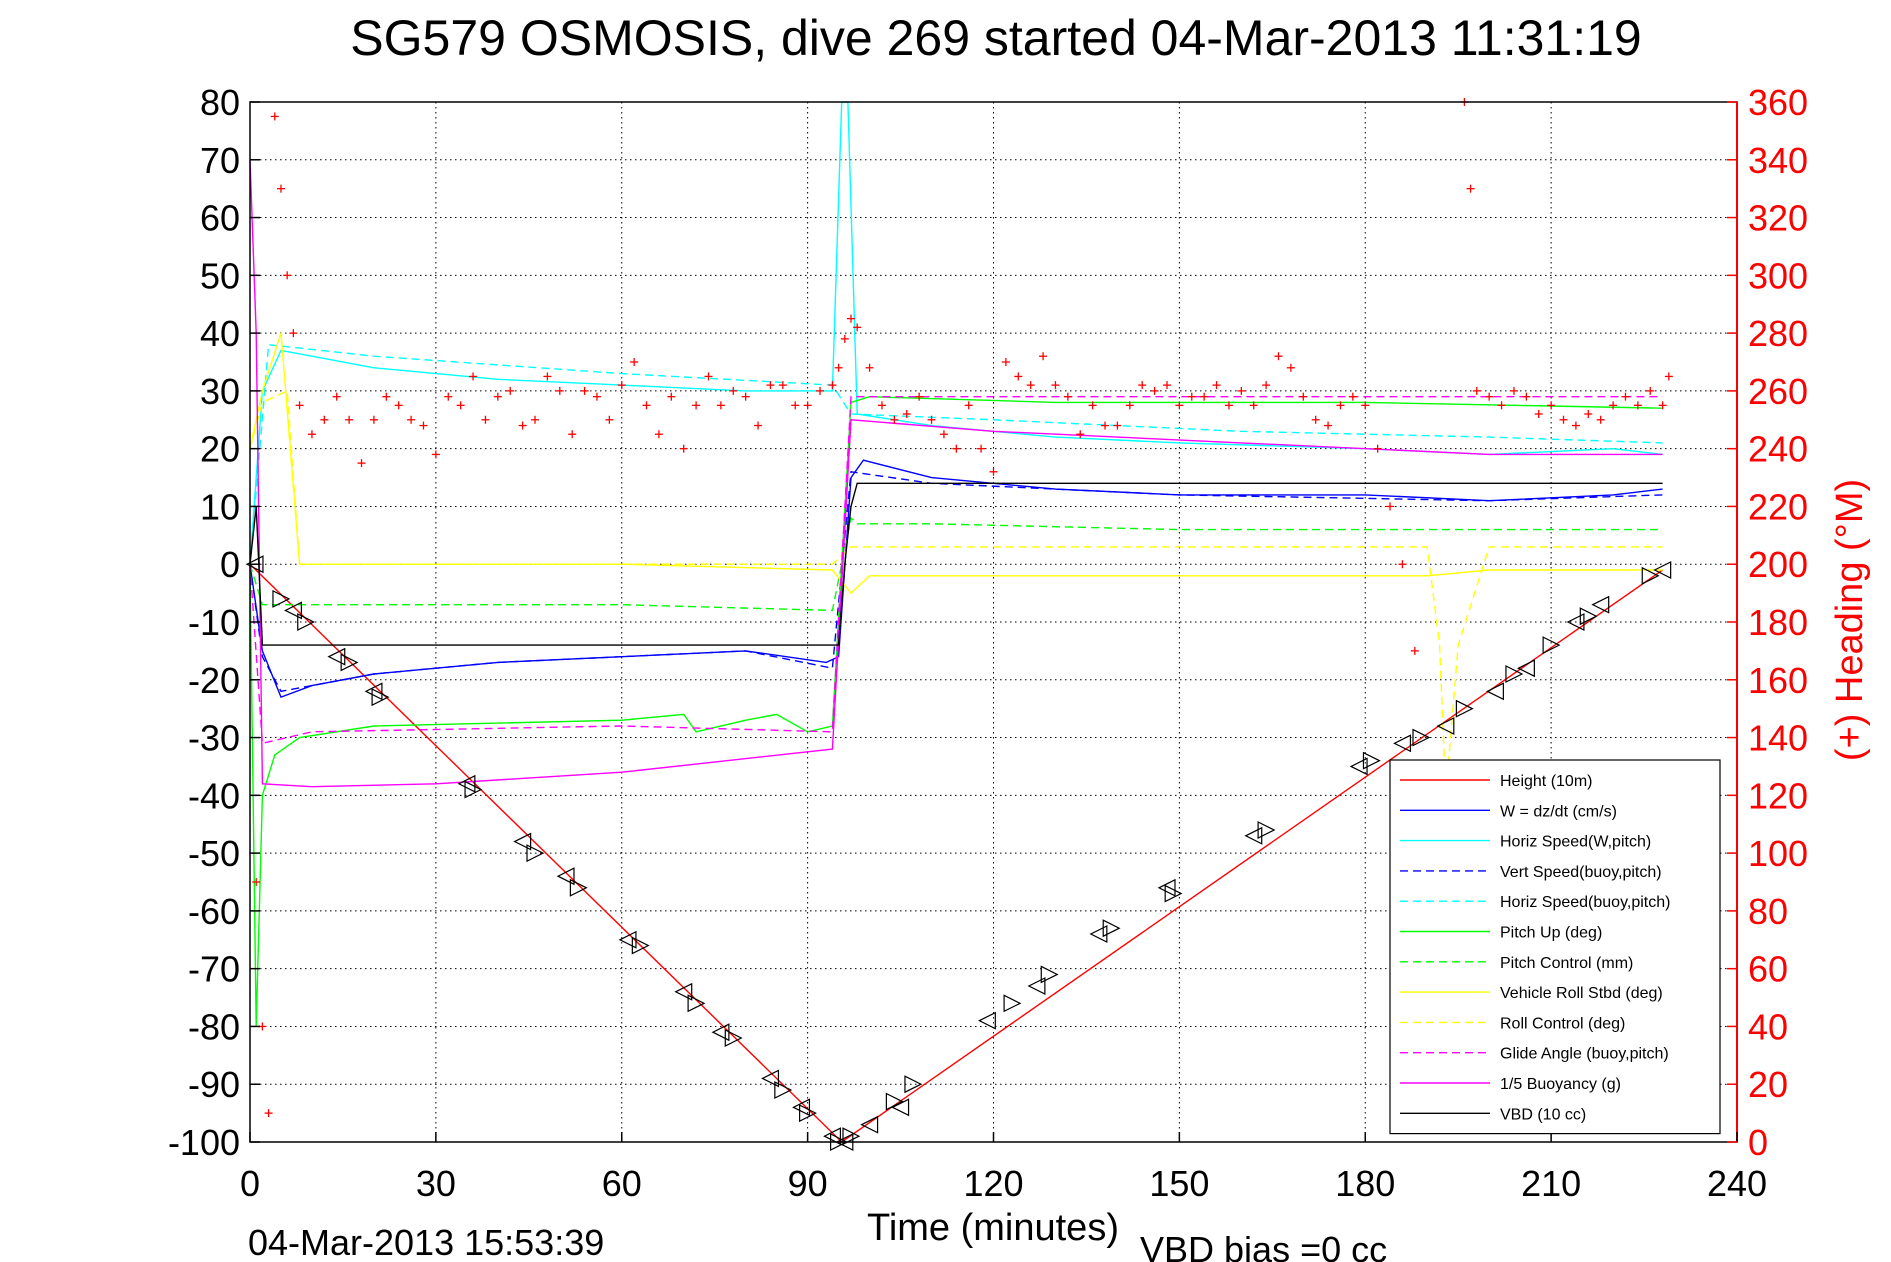 This screenshot has width=1891, height=1262. I want to click on y2-tick-label: 240, so click(1778, 449).